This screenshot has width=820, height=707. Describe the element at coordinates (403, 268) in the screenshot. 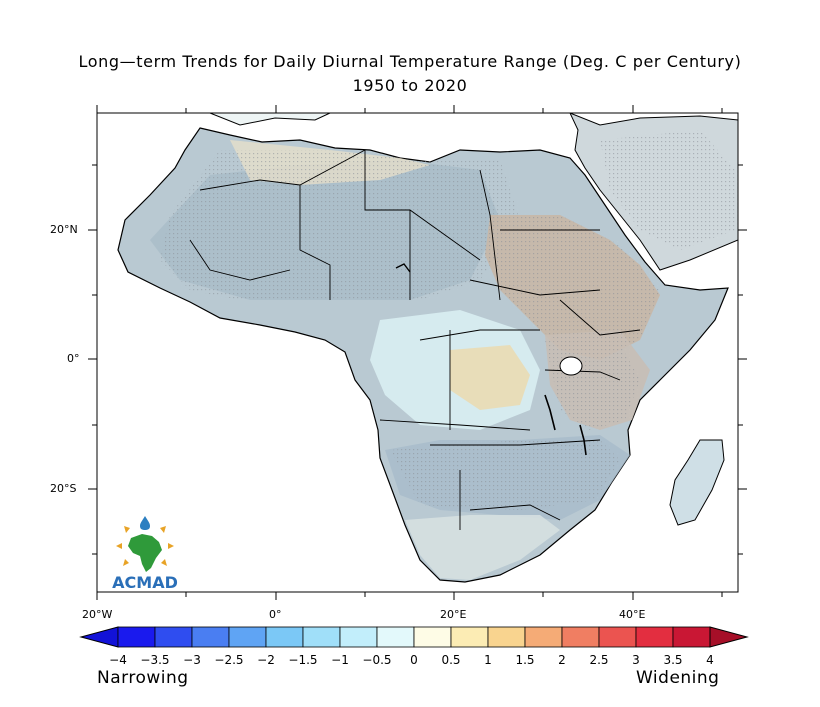

I see `lake-chad` at that location.